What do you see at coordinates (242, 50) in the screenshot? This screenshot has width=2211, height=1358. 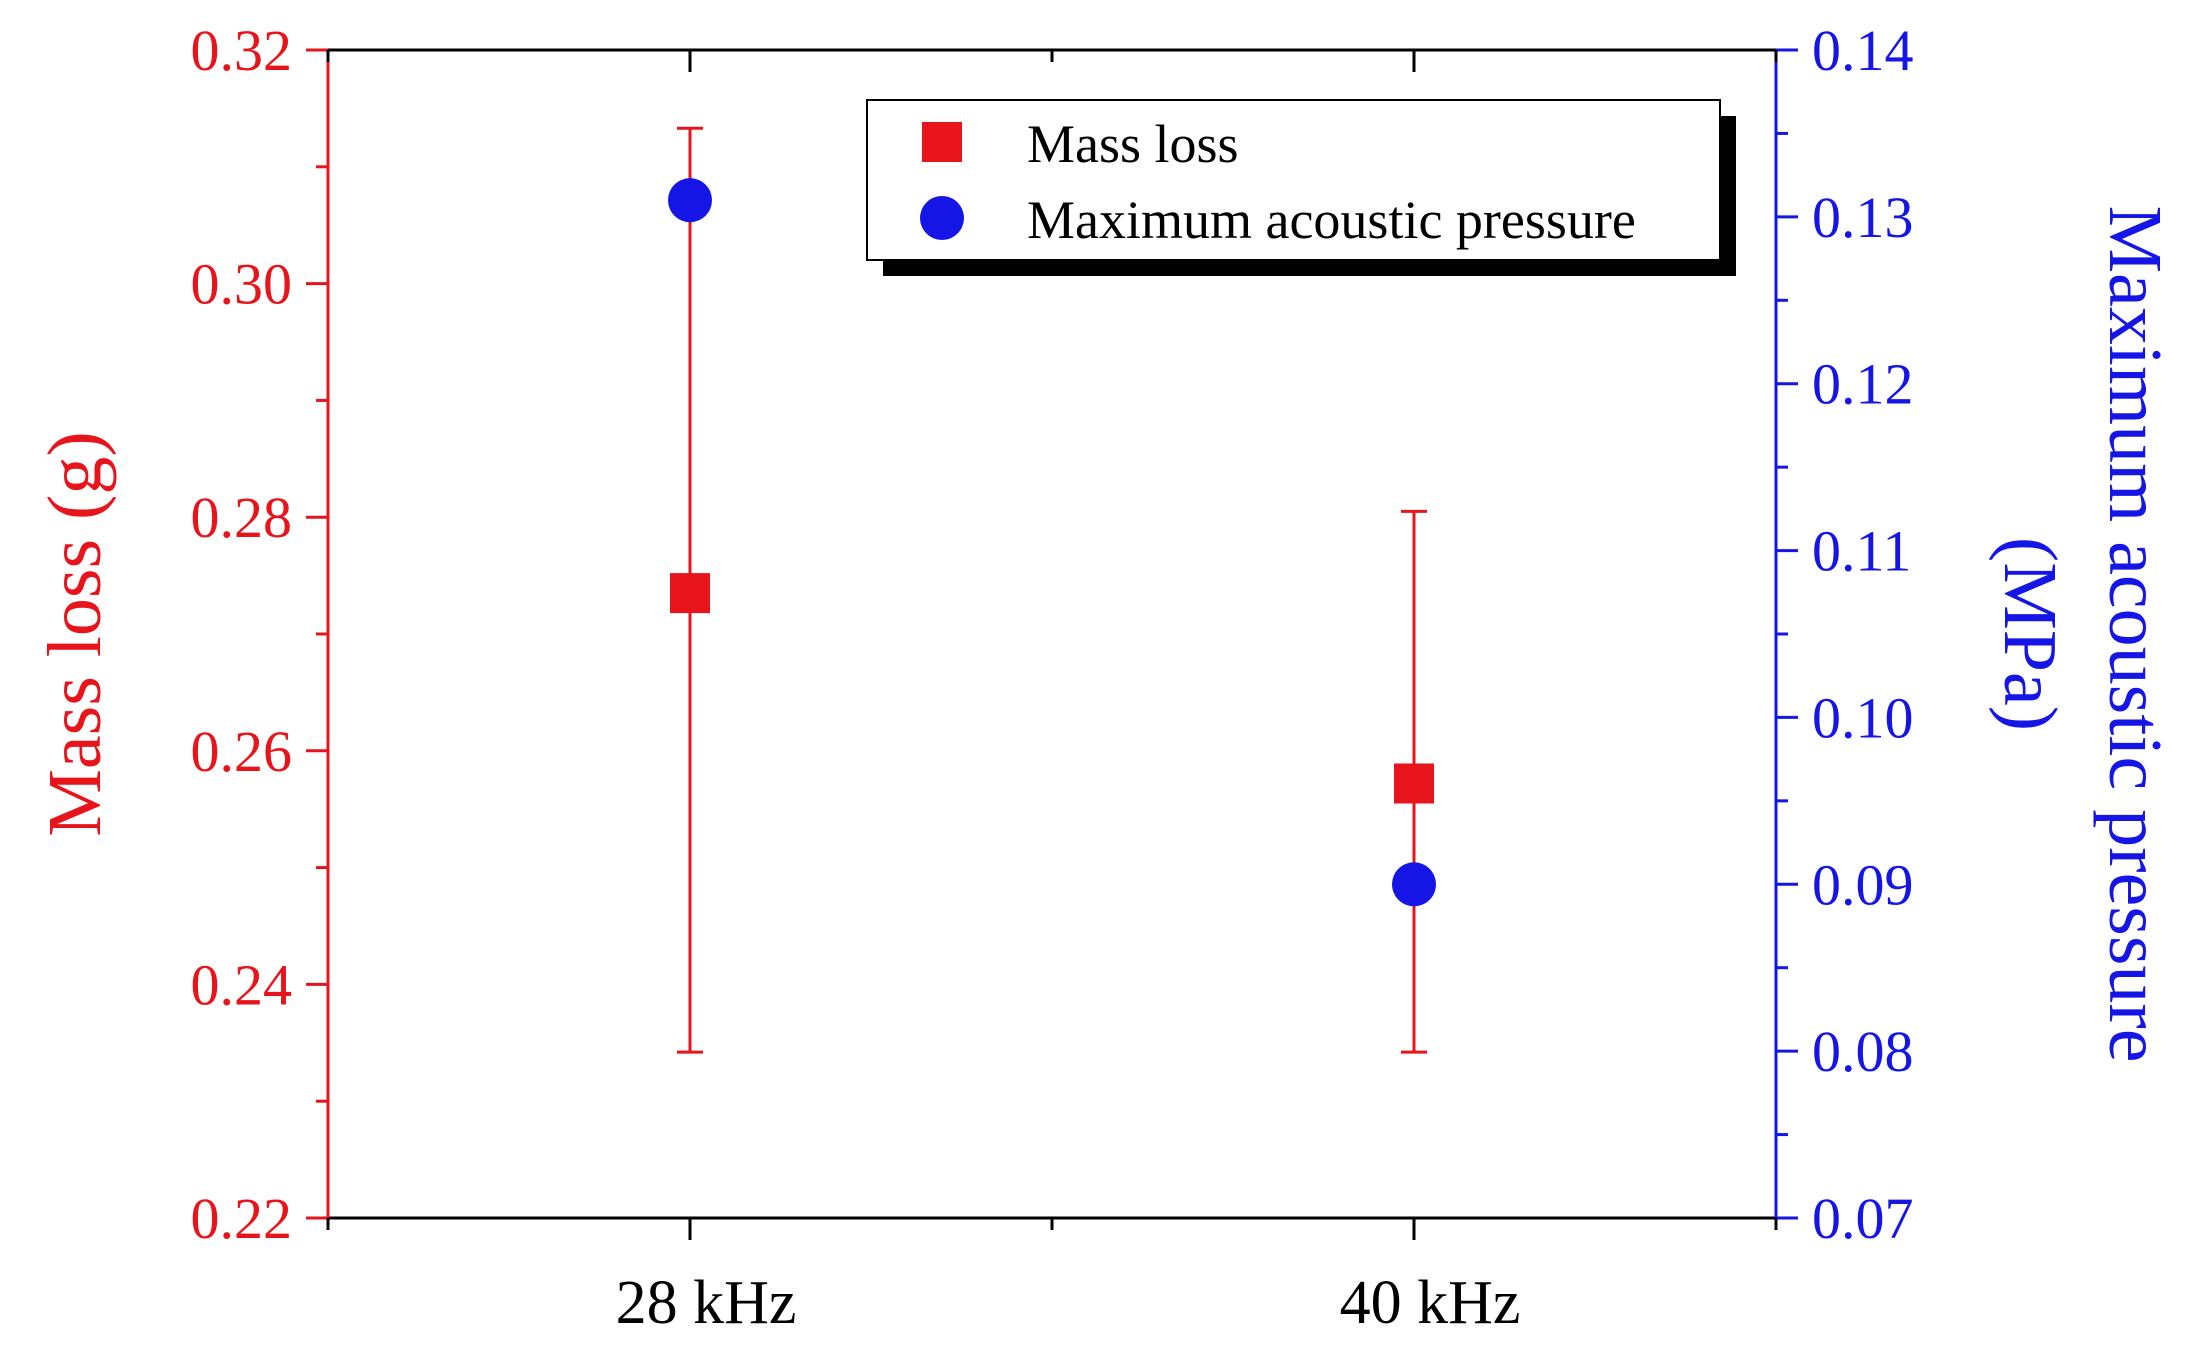 I see `left-tick-label: 0.32` at bounding box center [242, 50].